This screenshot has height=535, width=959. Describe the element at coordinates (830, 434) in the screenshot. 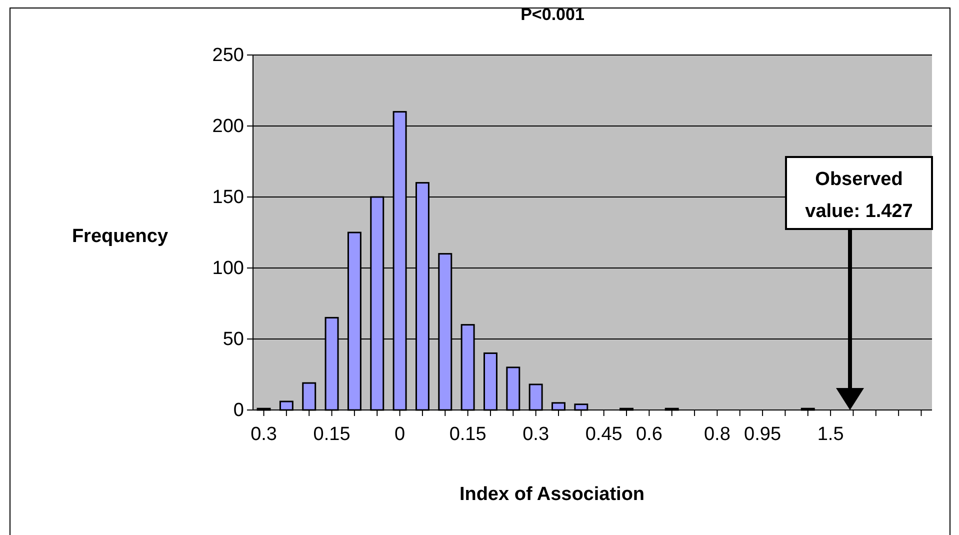

I see `x-tick-label: 1.5` at that location.